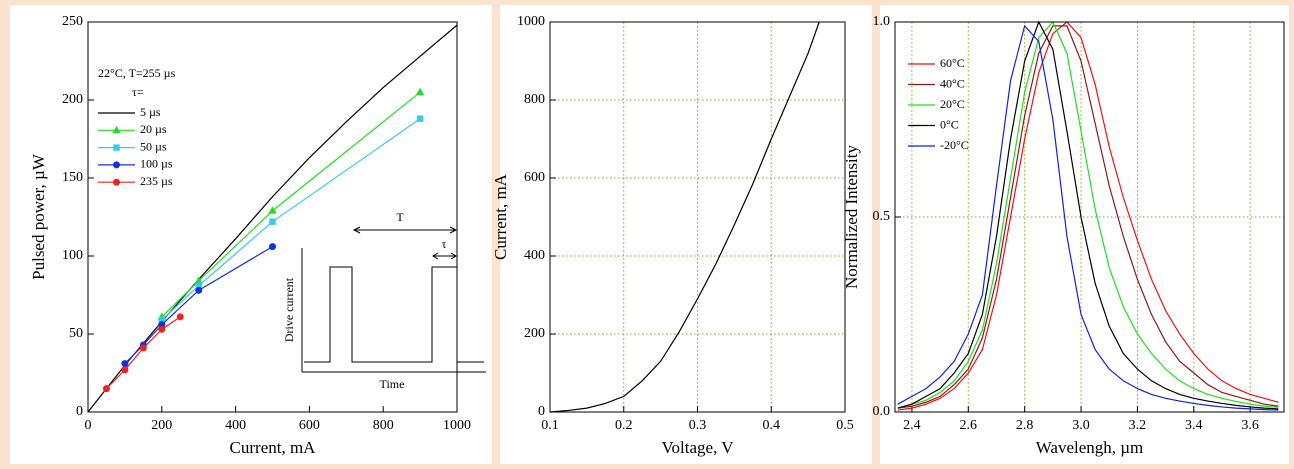 The image size is (1294, 469). I want to click on legend-label: 5 µs, so click(150, 112).